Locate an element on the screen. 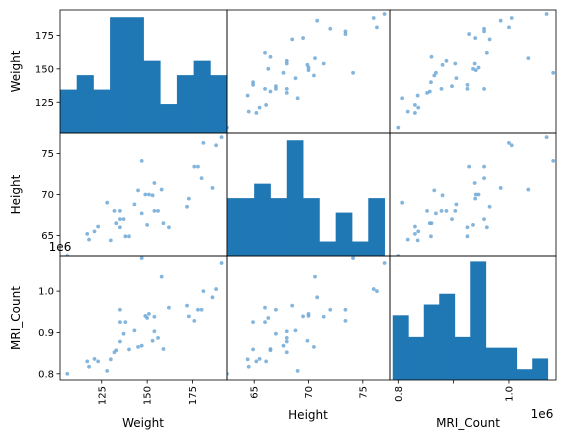 The image size is (566, 440). x-tick-label: 125 is located at coordinates (102, 395).